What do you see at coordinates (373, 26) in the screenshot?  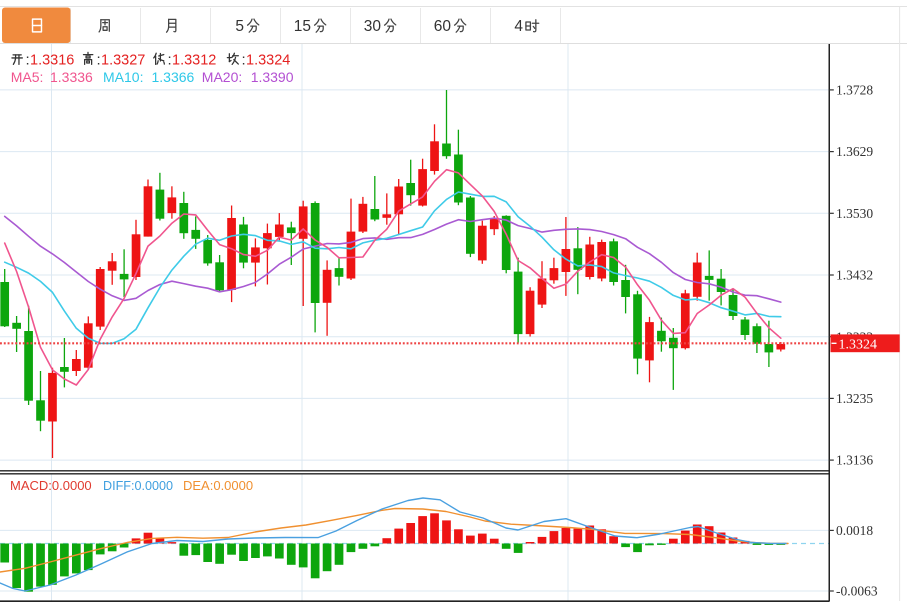 I see `svg-text: 30` at bounding box center [373, 26].